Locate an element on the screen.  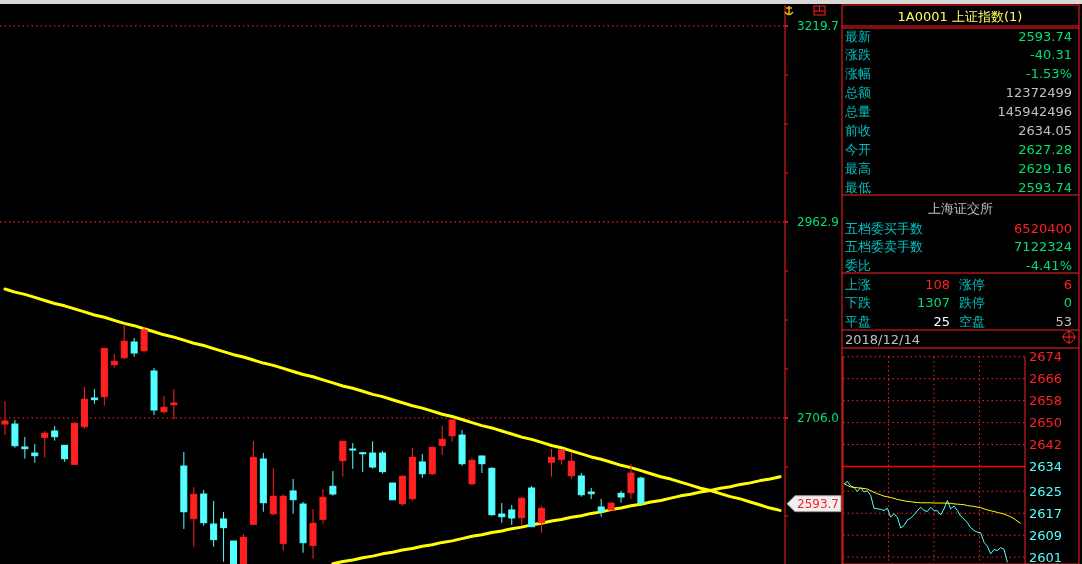
text: -4.41% is located at coordinates (1049, 265).